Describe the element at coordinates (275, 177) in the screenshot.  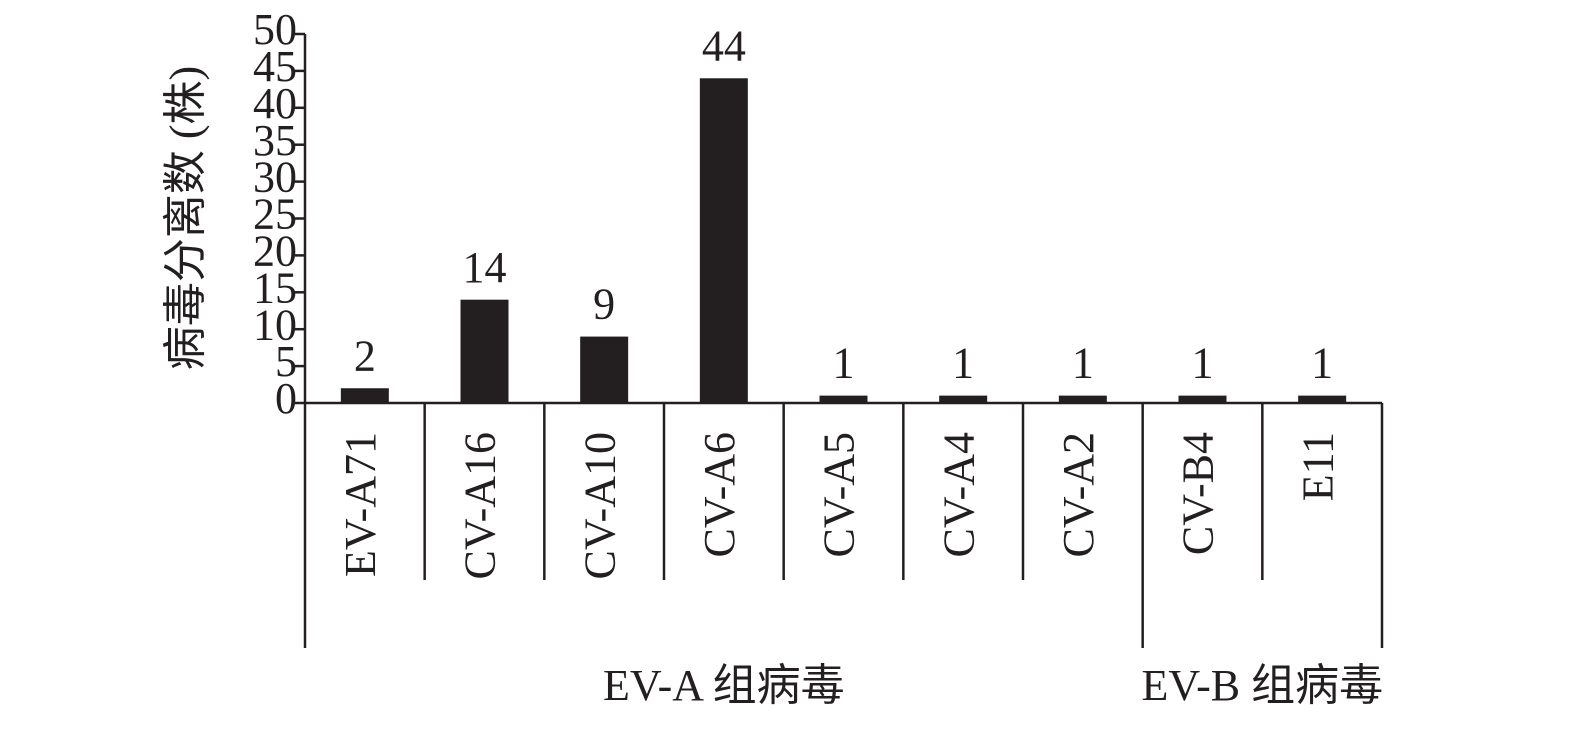
I see `y-tick-label: 30` at that location.